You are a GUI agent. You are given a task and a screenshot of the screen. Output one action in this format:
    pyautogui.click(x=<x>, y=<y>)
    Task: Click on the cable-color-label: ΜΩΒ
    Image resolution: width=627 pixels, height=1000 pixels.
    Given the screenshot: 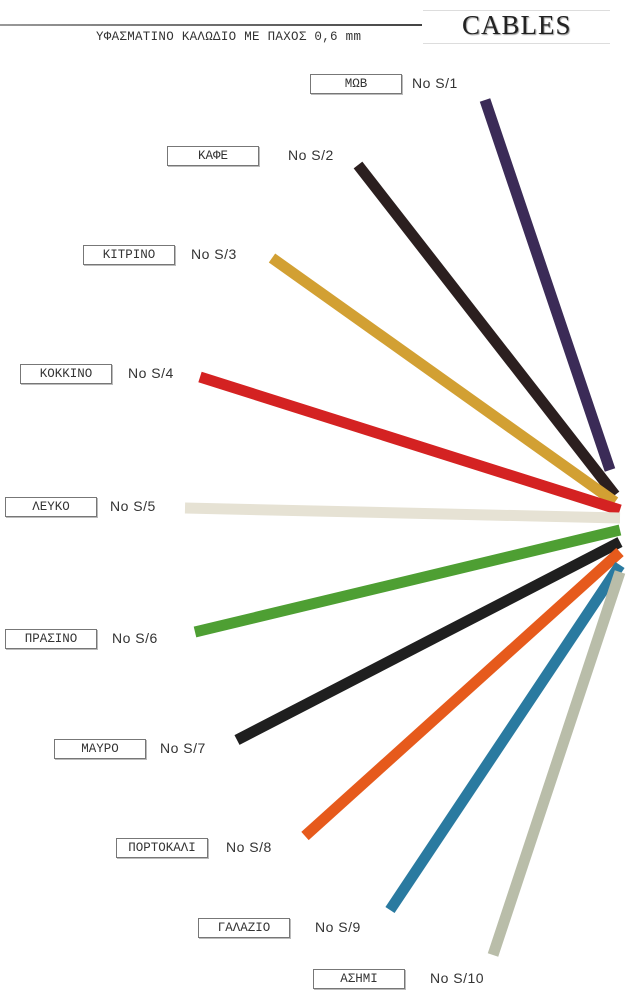 What is the action you would take?
    pyautogui.click(x=356, y=84)
    